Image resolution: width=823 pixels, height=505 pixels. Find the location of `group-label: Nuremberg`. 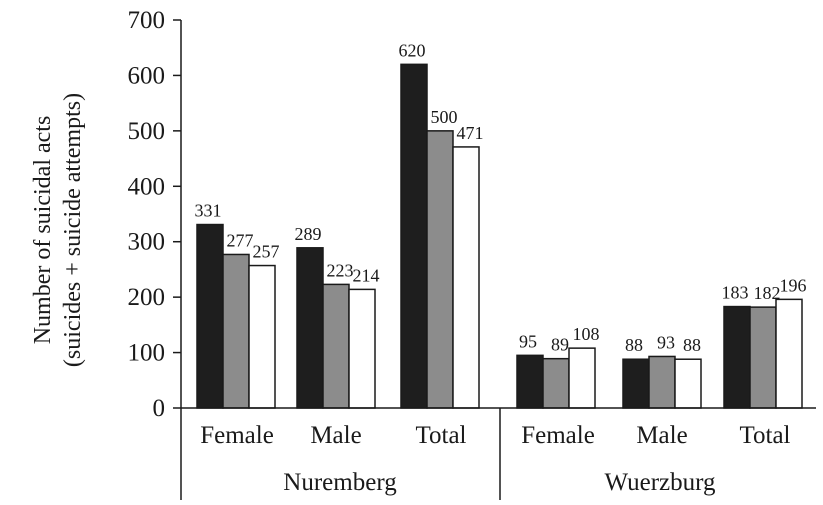

group-label: Nuremberg is located at coordinates (340, 482).